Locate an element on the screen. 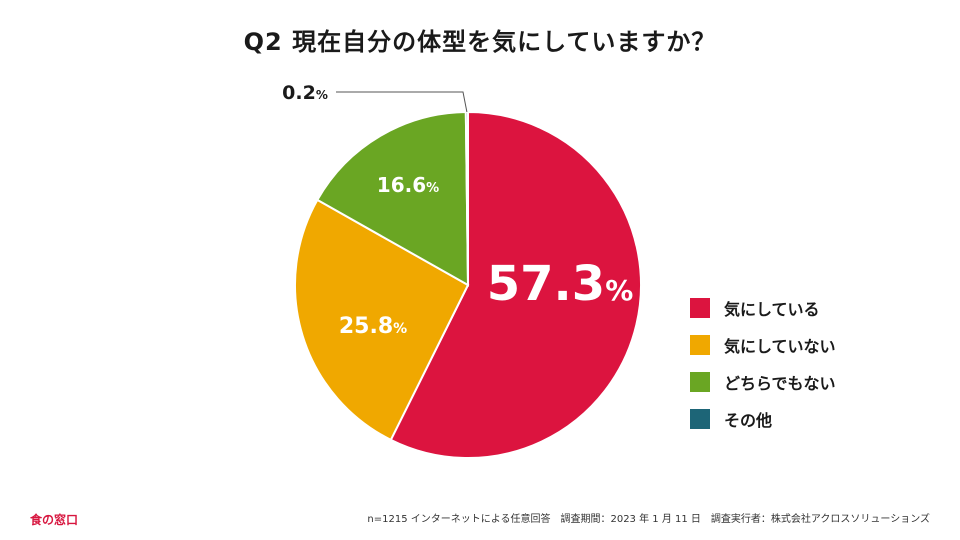 The image size is (960, 540). pie-slice-sonota is located at coordinates (466, 198).